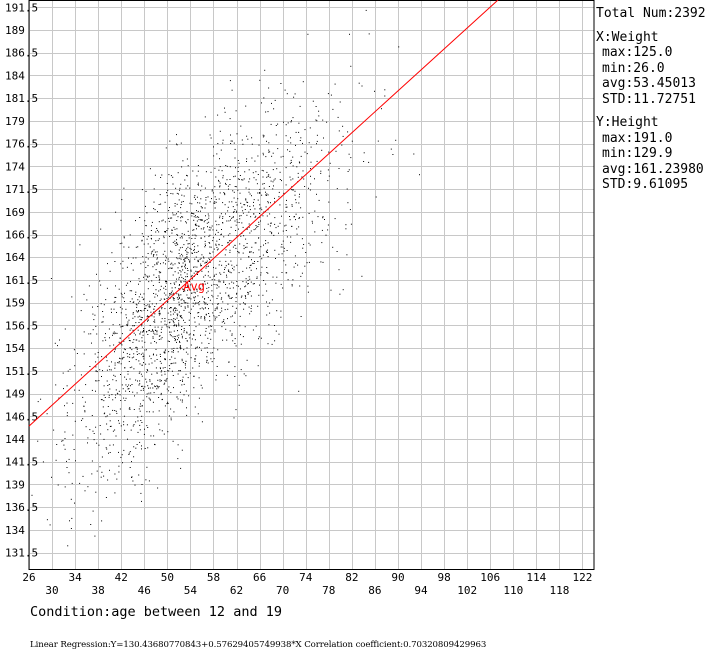 The height and width of the screenshot is (657, 722). Describe the element at coordinates (536, 577) in the screenshot. I see `x-tick-label: 114` at that location.